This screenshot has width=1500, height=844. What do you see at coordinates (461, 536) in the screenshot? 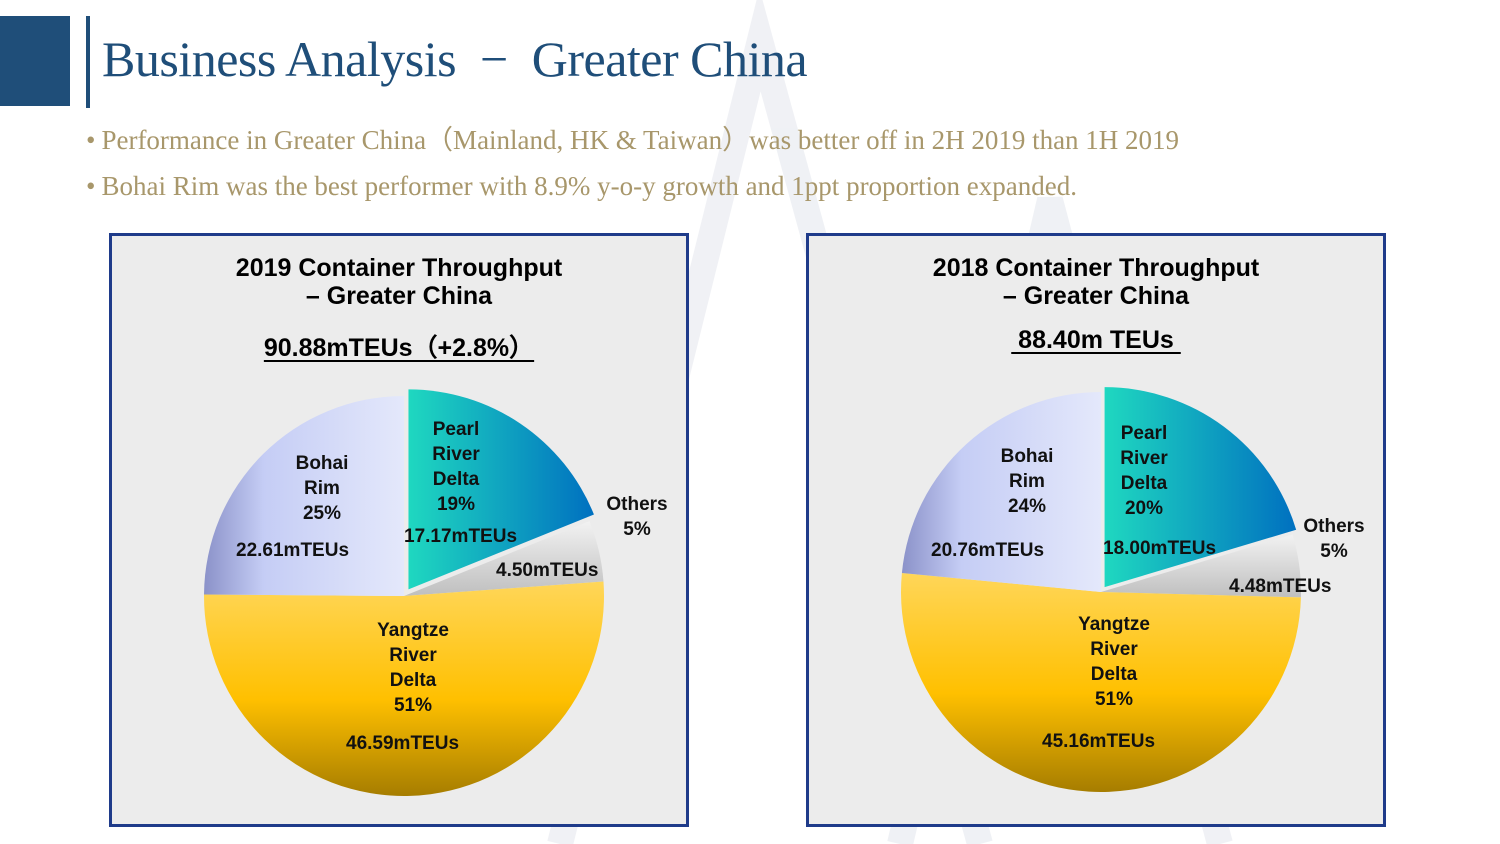
I see `value-label-pearl-river-delta: 17.17mTEUs` at bounding box center [461, 536].